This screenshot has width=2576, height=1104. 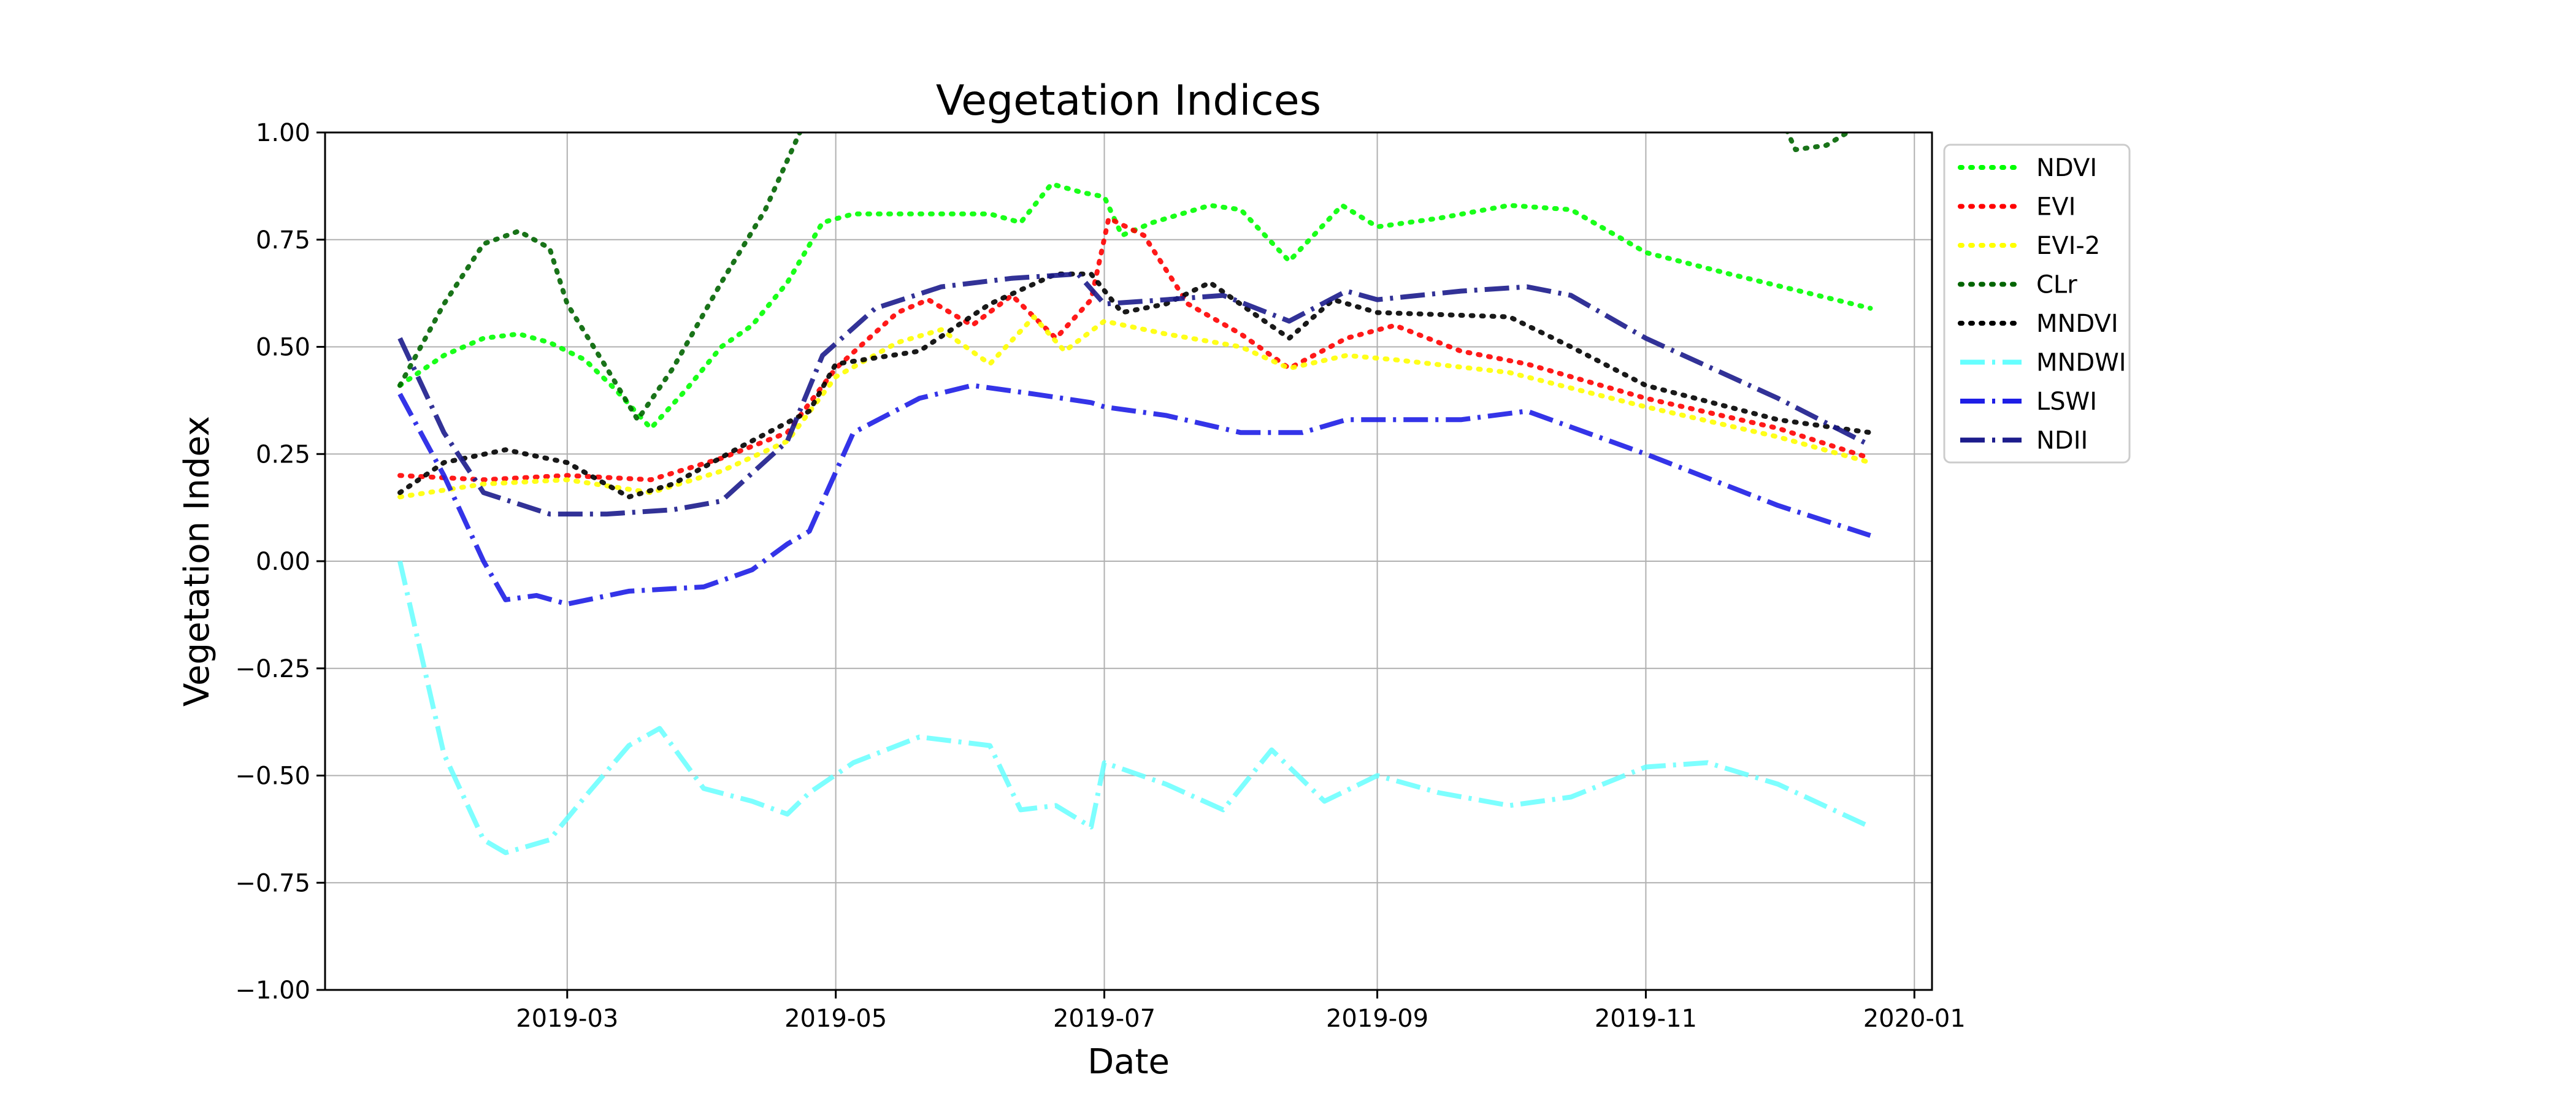 I want to click on legend-box, so click(x=2037, y=304).